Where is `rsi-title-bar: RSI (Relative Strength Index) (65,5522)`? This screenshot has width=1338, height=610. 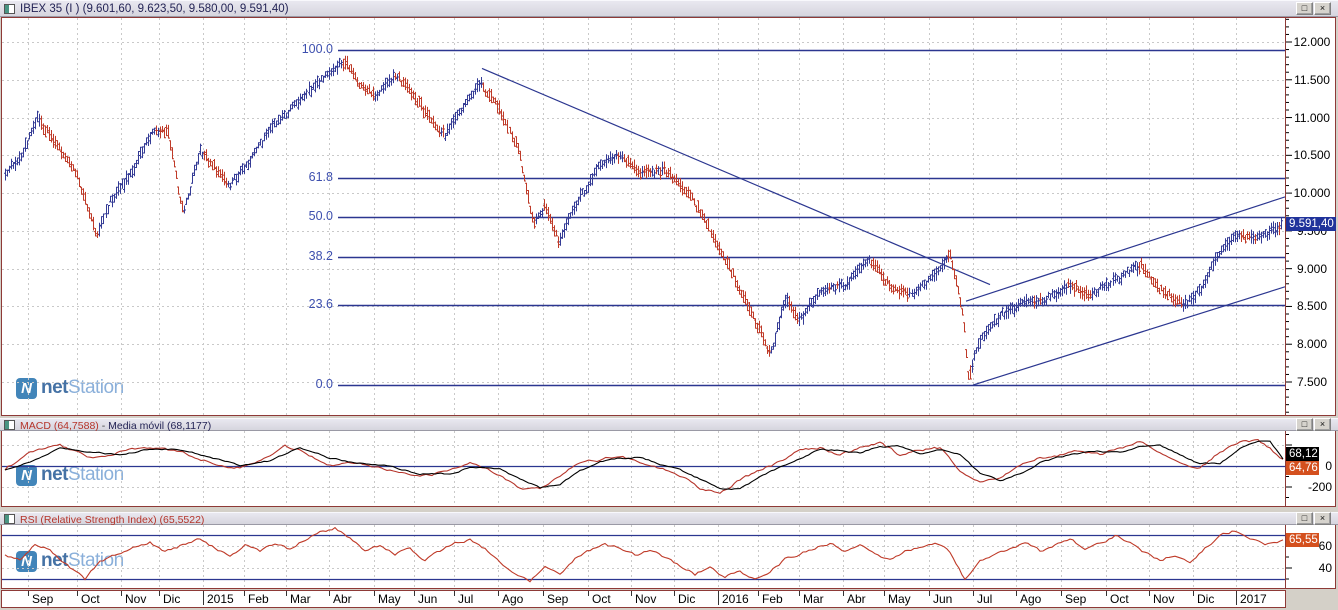
rsi-title-bar: RSI (Relative Strength Index) (65,5522) is located at coordinates (669, 519).